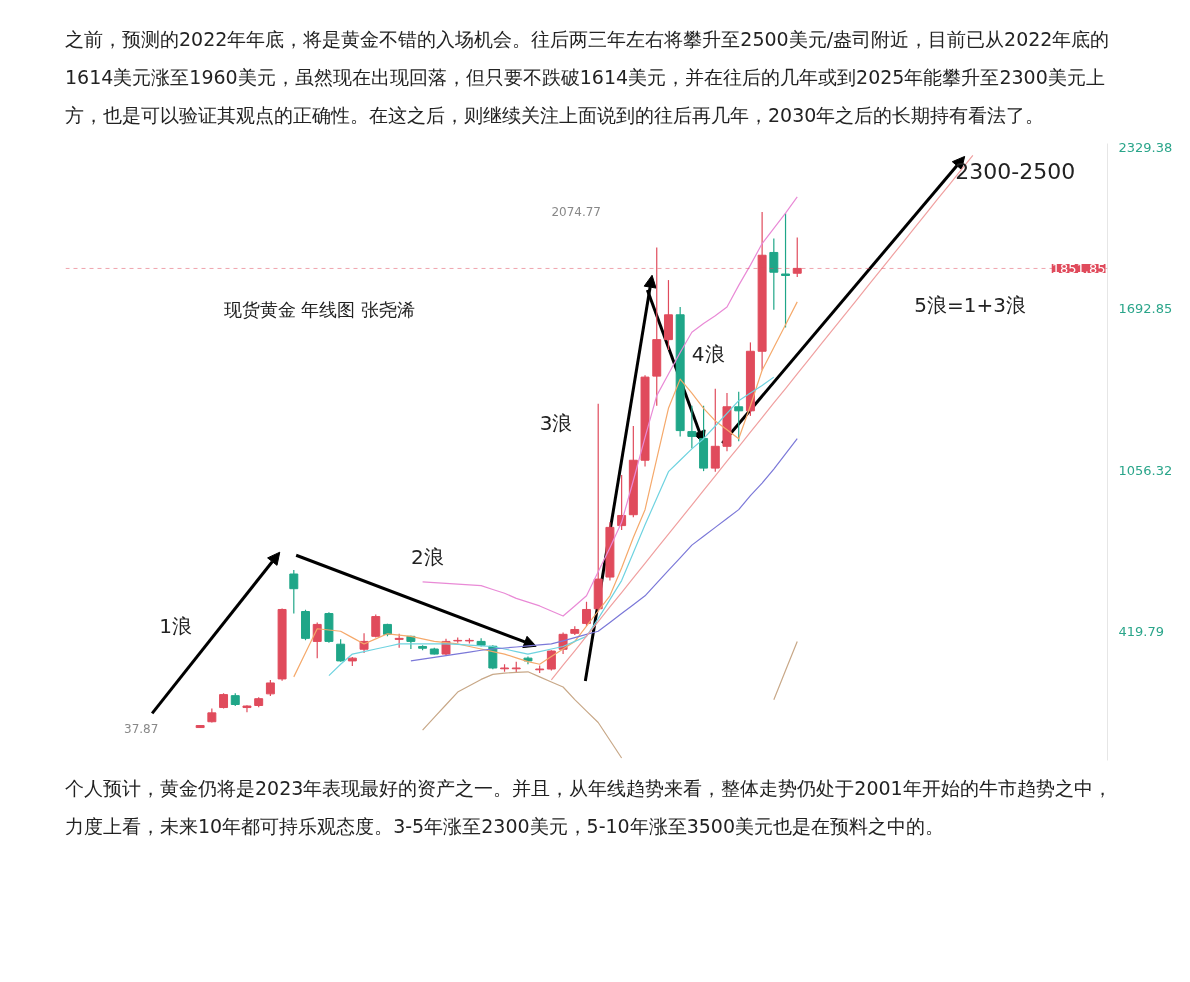 The width and height of the screenshot is (1190, 982). I want to click on annotation: 1浪, so click(175, 626).